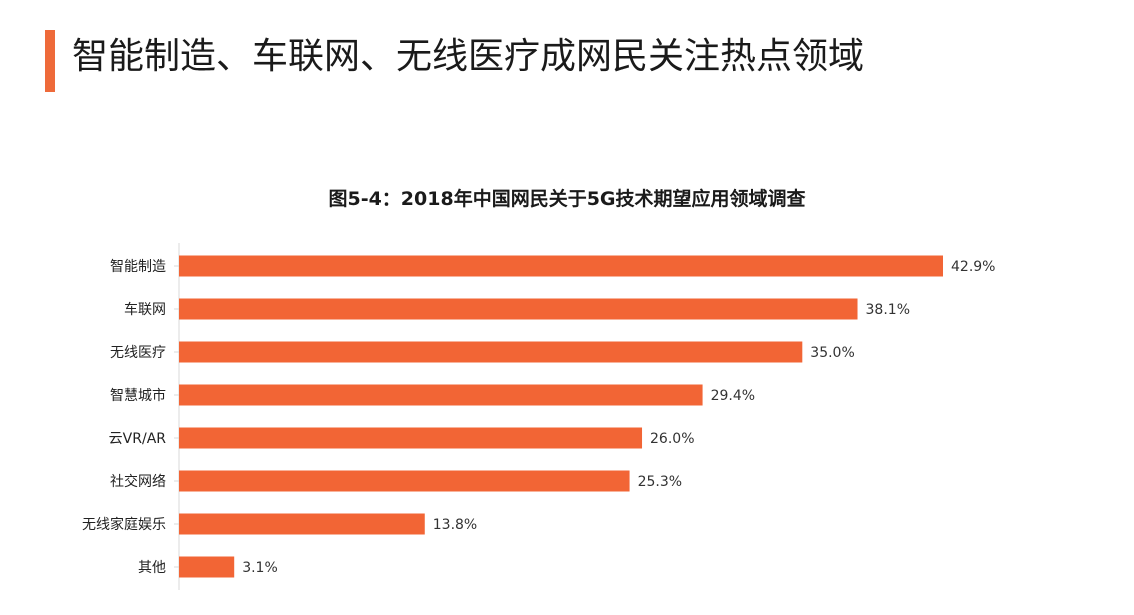 The height and width of the screenshot is (615, 1134). Describe the element at coordinates (832, 353) in the screenshot. I see `value-label: 35.0%` at that location.